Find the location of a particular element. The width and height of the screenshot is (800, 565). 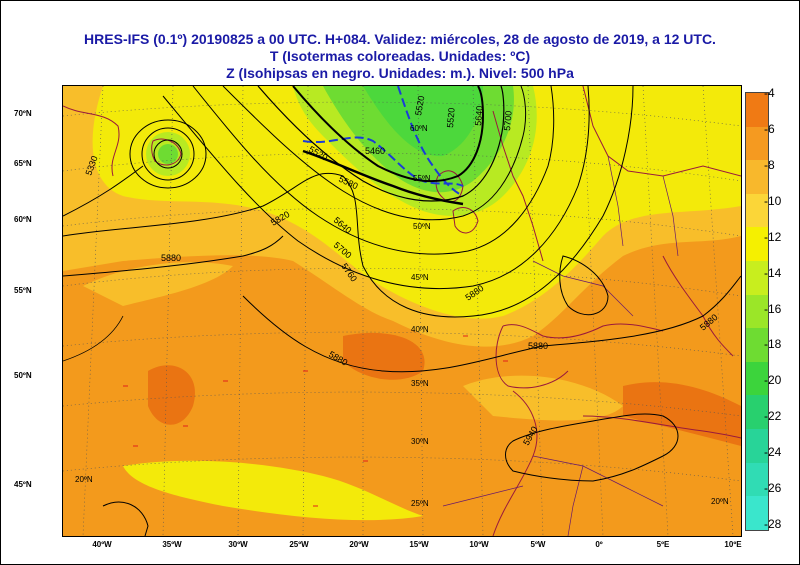

inner-lat-label: 50ºN is located at coordinates (422, 226).